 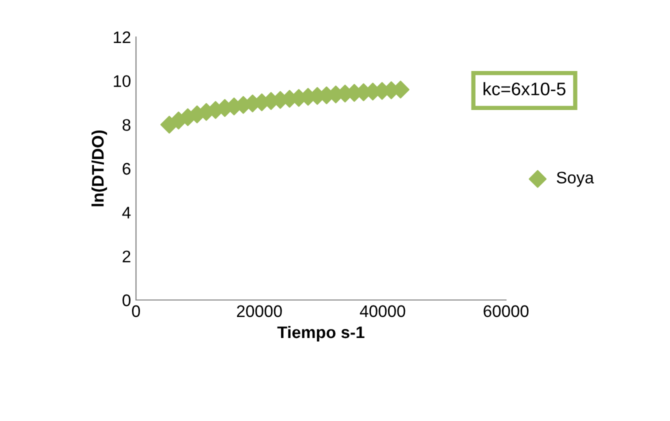 I want to click on y-tick-label: 2, so click(x=126, y=256).